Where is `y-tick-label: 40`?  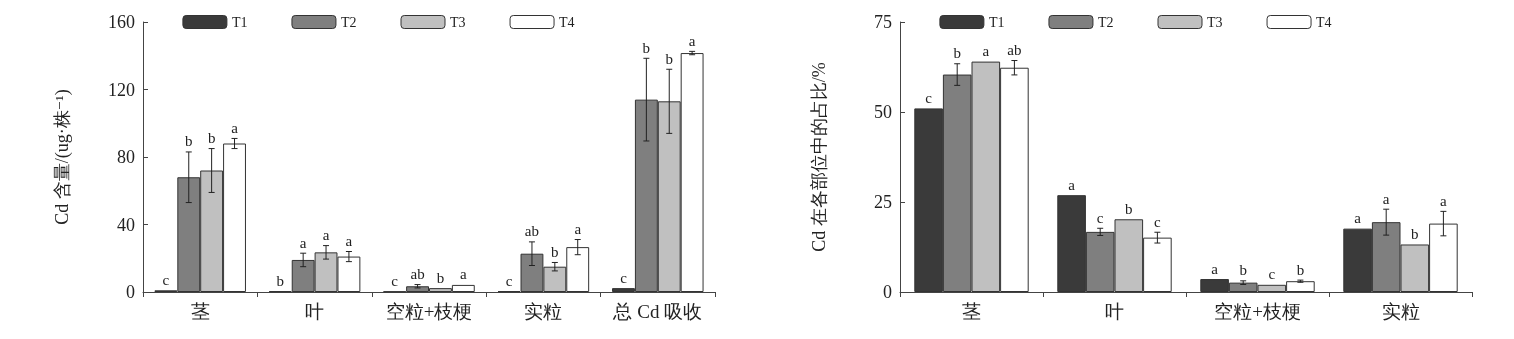
y-tick-label: 40 is located at coordinates (126, 224).